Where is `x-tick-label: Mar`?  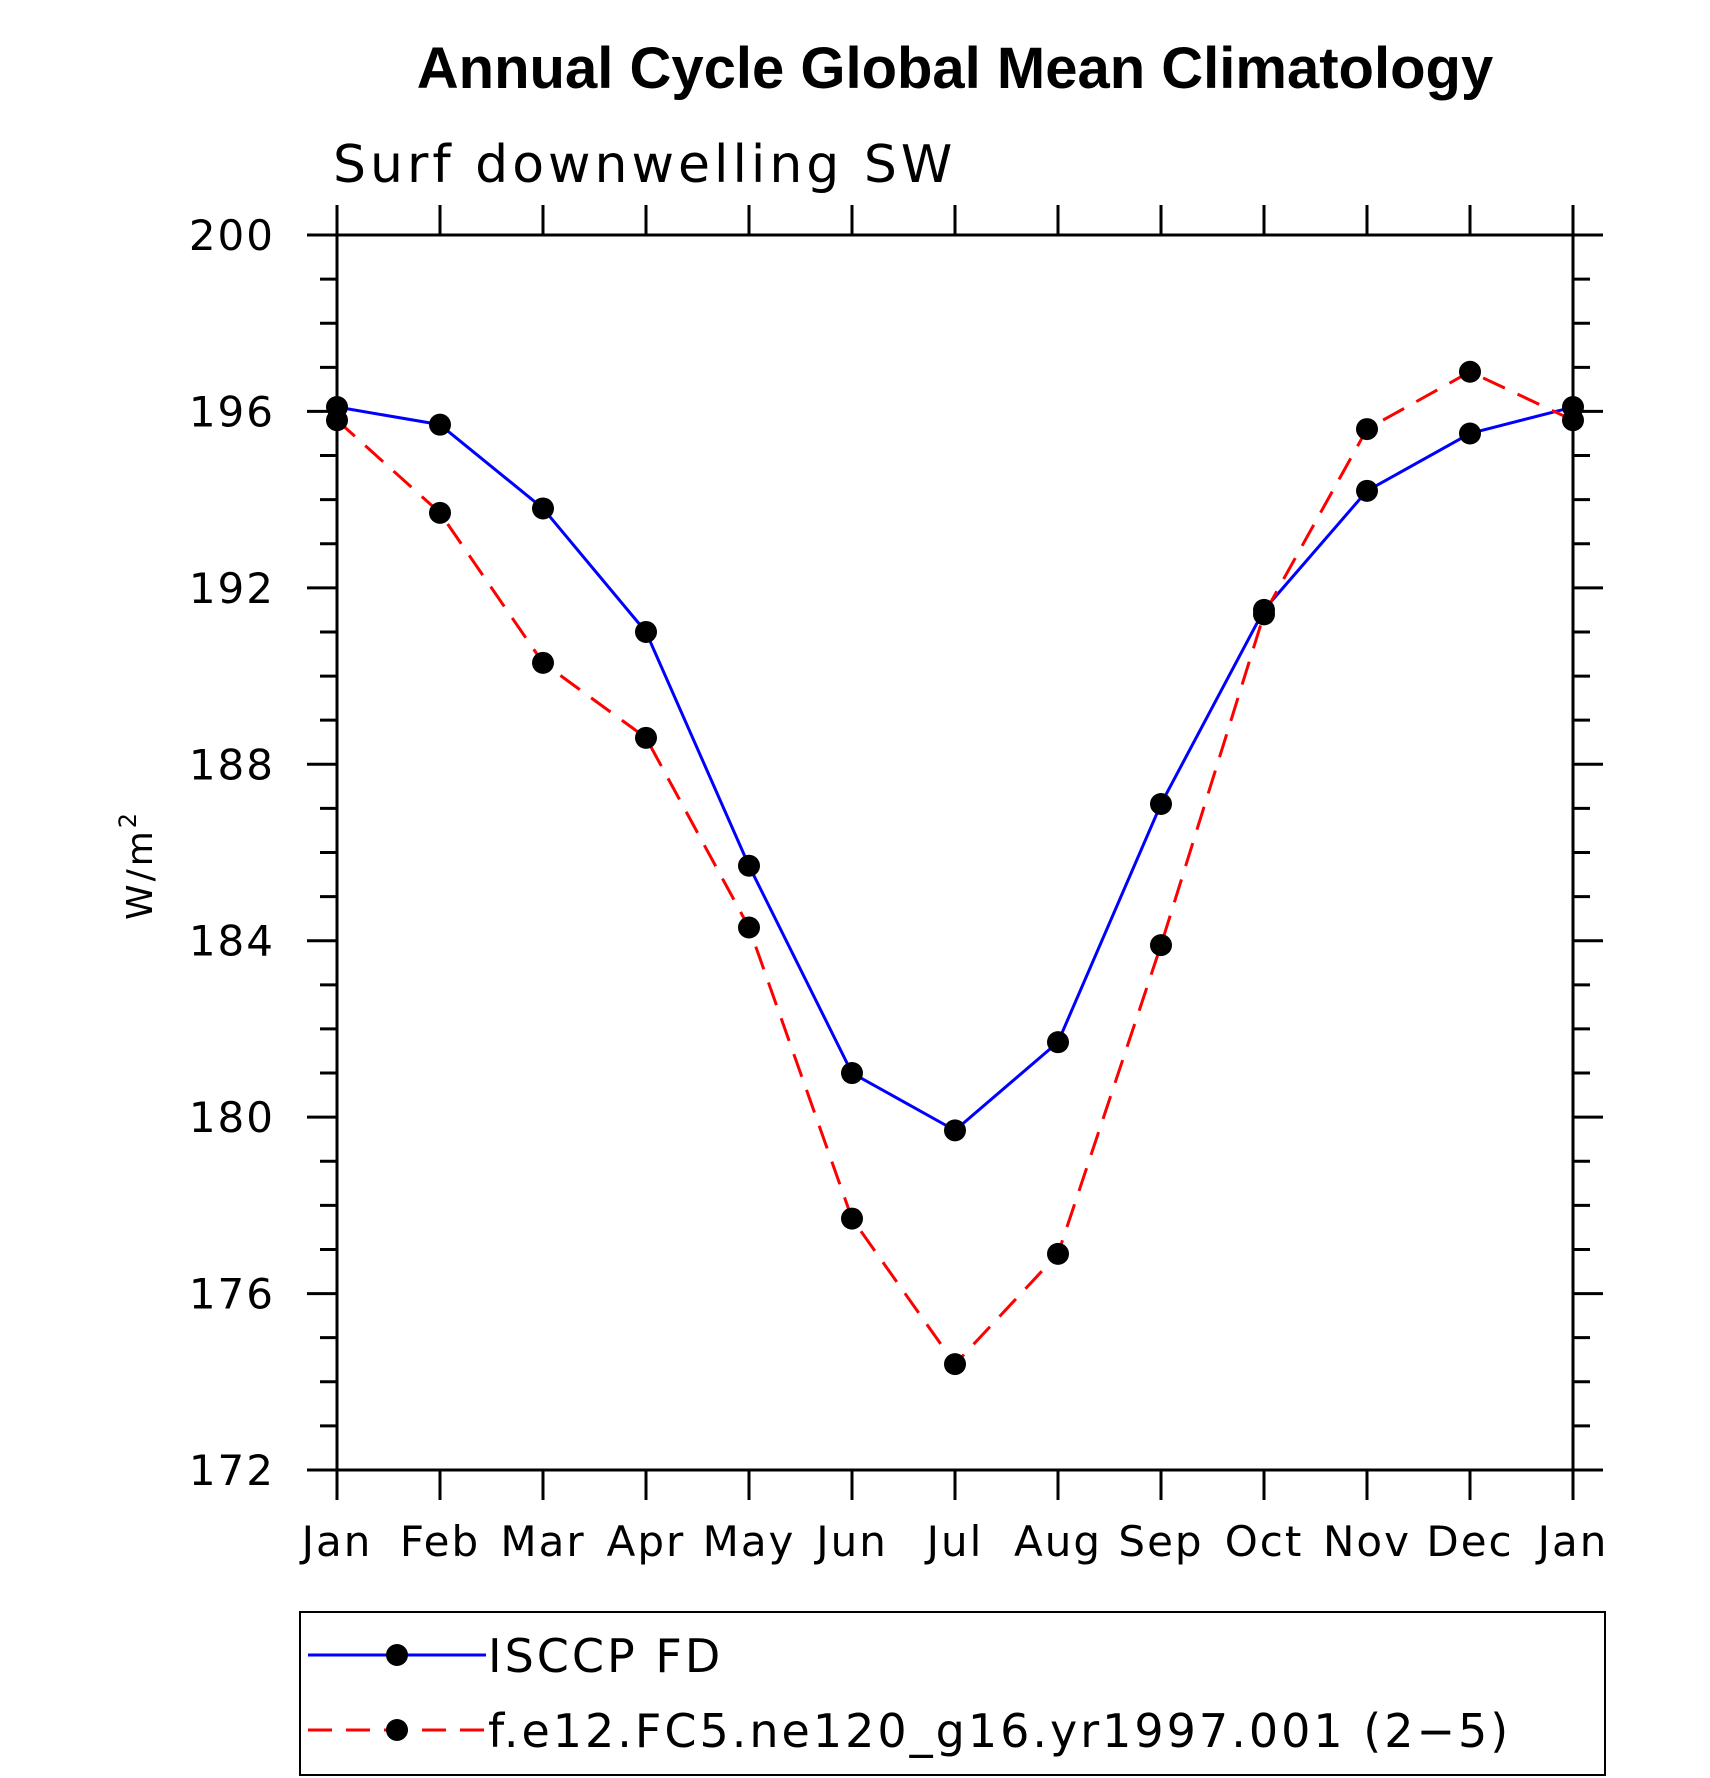 x-tick-label: Mar is located at coordinates (542, 1541).